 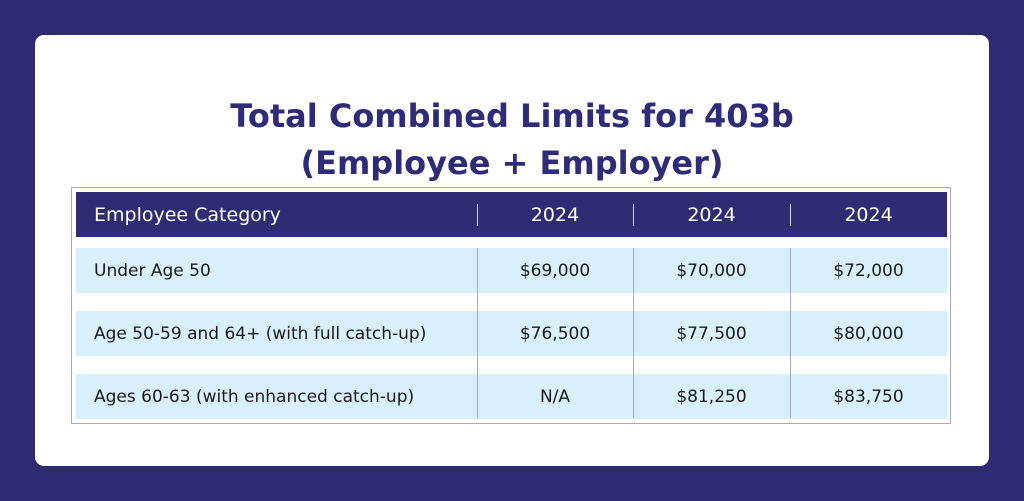 What do you see at coordinates (254, 396) in the screenshot?
I see `category-cell: Ages 60-63 (with enhanced catch-up)` at bounding box center [254, 396].